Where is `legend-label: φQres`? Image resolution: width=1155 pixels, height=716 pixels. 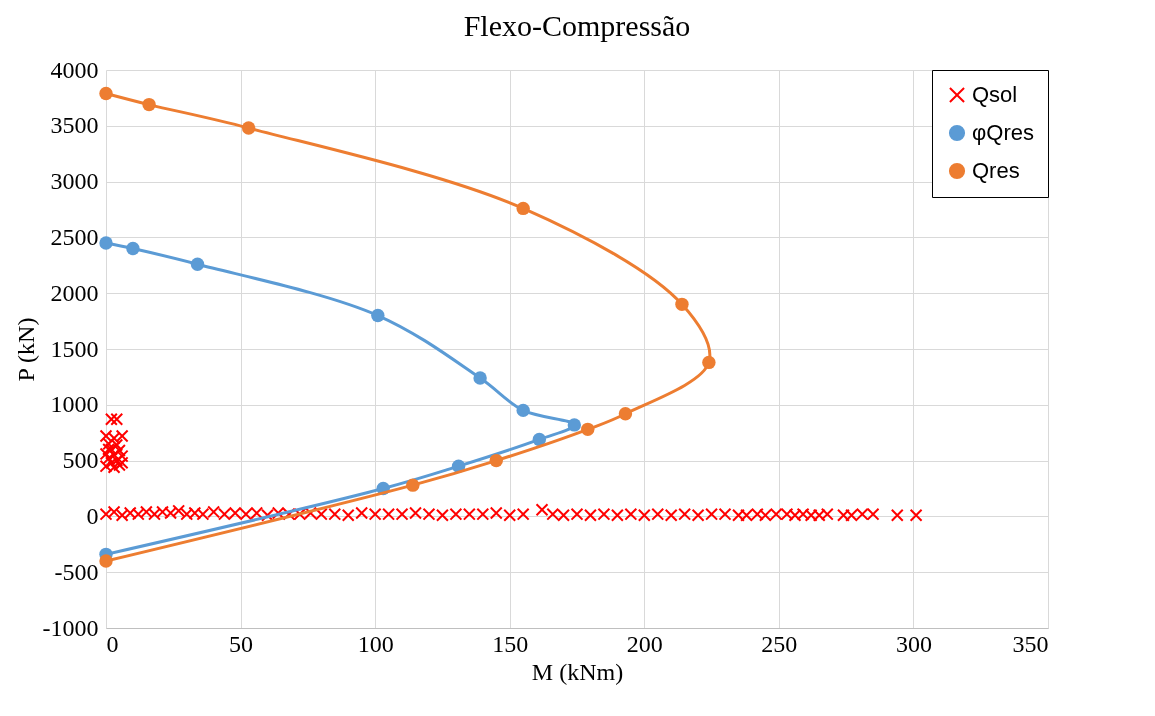 legend-label: φQres is located at coordinates (1003, 132).